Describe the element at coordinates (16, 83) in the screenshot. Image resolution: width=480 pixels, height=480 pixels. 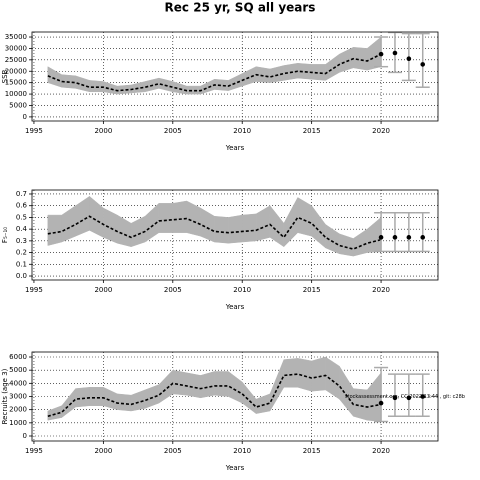
I see `y-tick-label: 15000` at that location.